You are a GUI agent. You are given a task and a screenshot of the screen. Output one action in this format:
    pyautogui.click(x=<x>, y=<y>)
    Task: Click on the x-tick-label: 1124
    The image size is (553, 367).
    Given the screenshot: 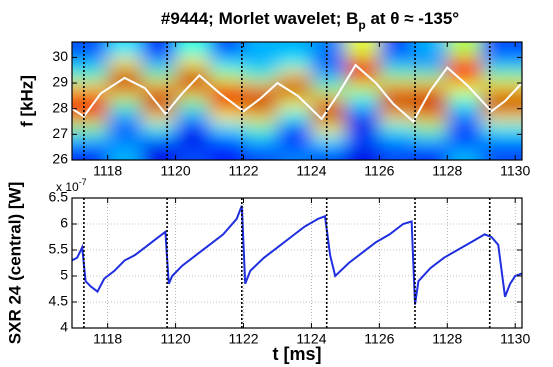 What is the action you would take?
    pyautogui.click(x=311, y=339)
    